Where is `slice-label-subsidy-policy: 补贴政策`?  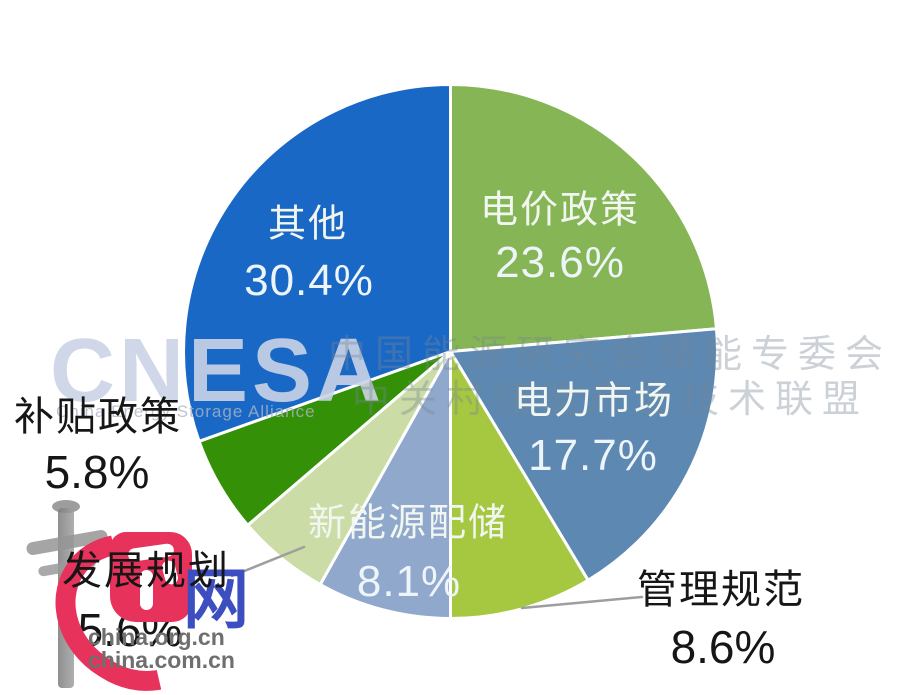 slice-label-subsidy-policy: 补贴政策 is located at coordinates (98, 417).